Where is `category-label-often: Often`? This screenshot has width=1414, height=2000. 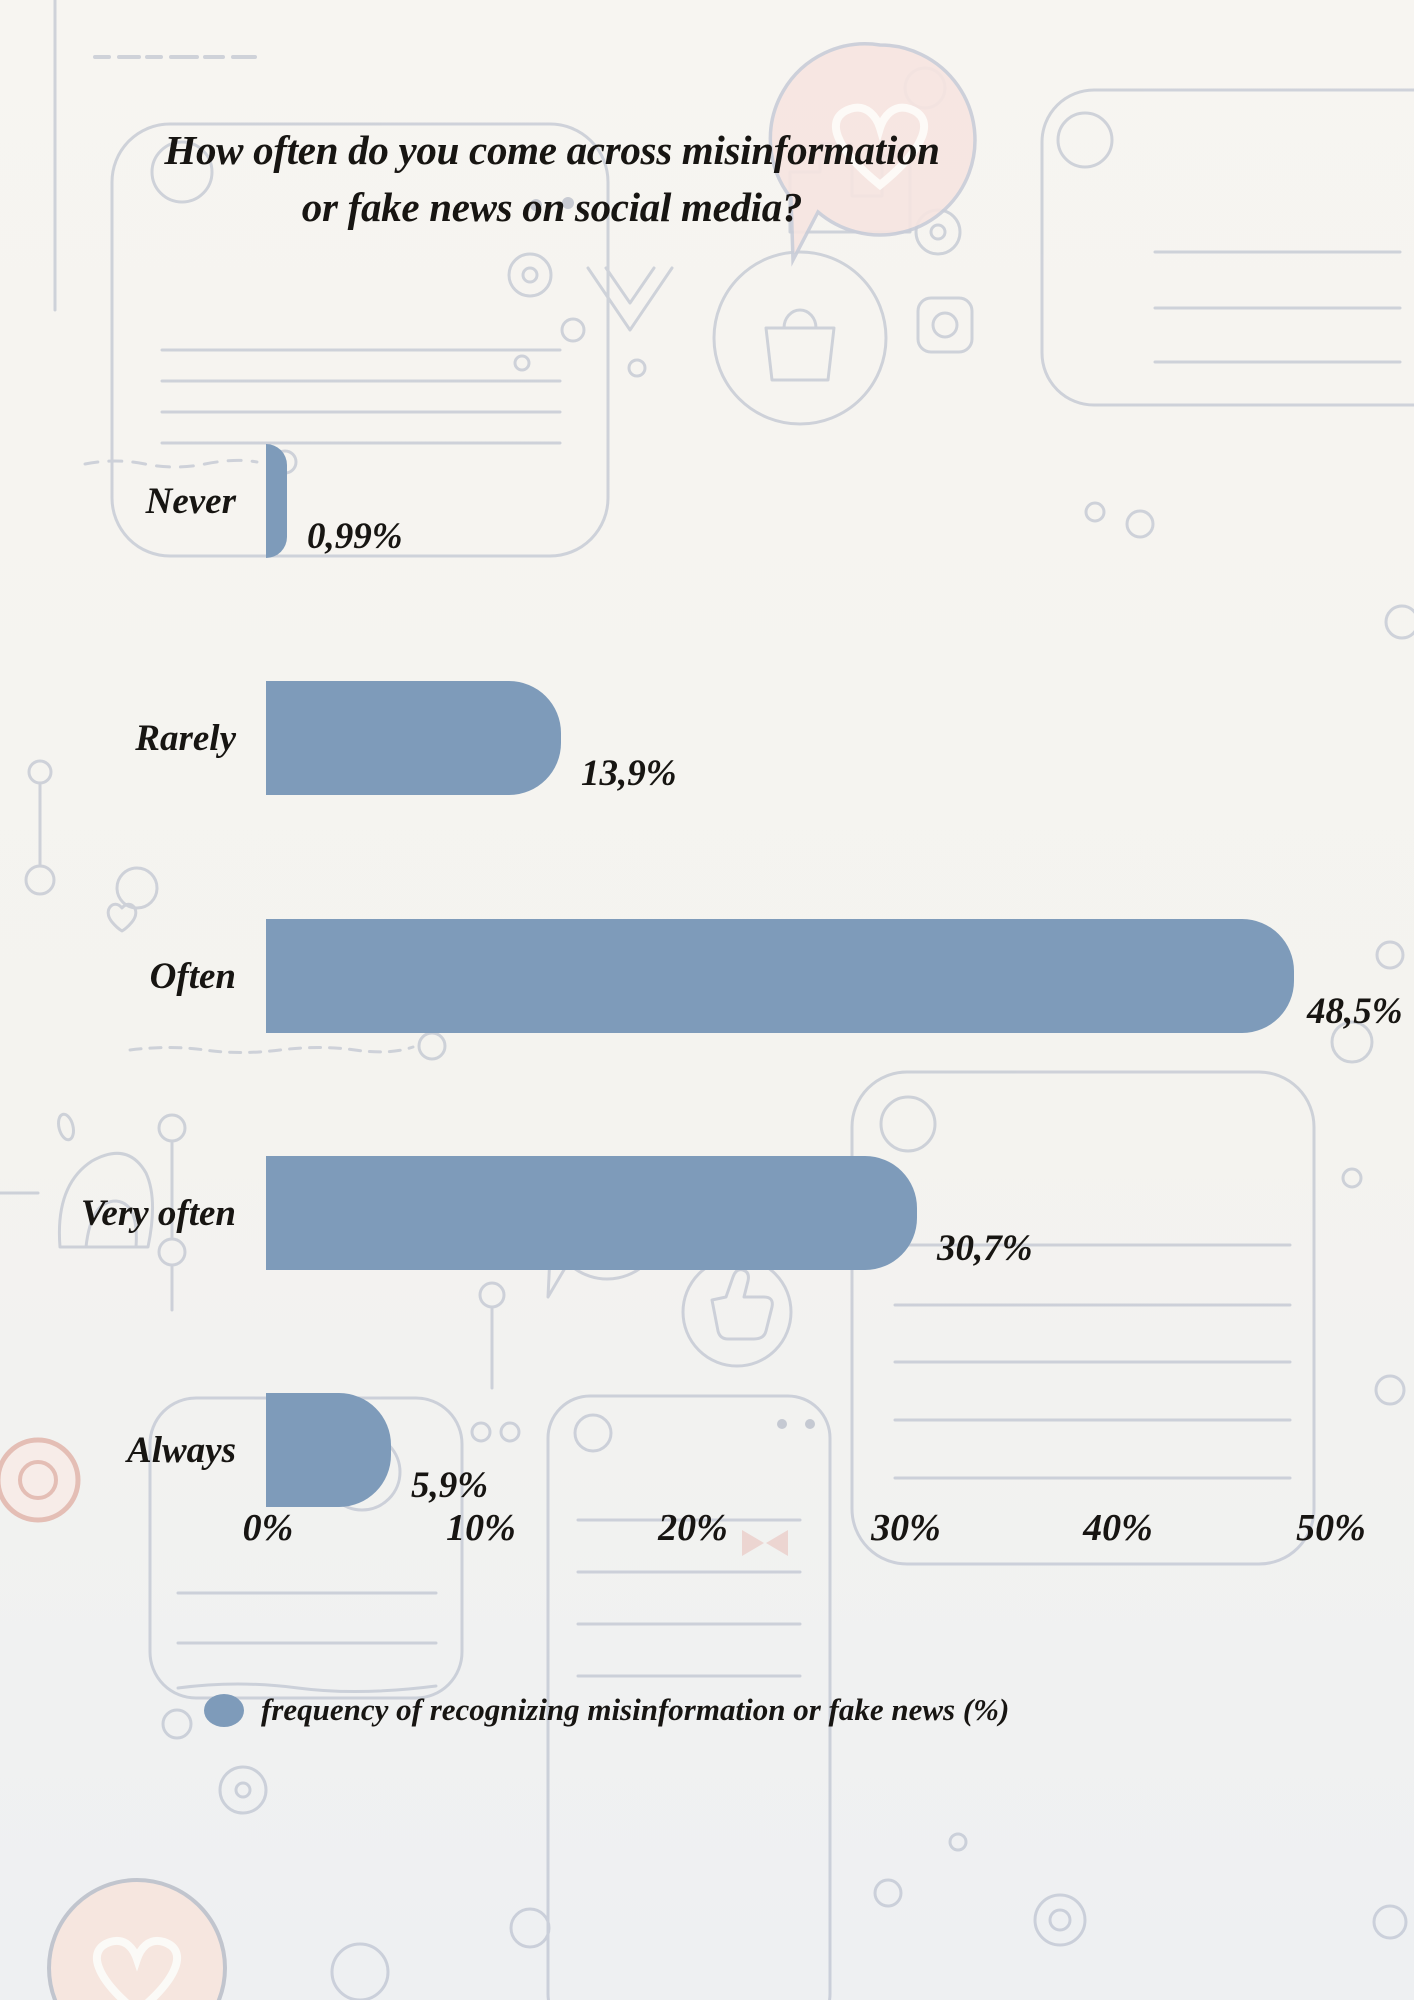
category-label-often: Often is located at coordinates (192, 976).